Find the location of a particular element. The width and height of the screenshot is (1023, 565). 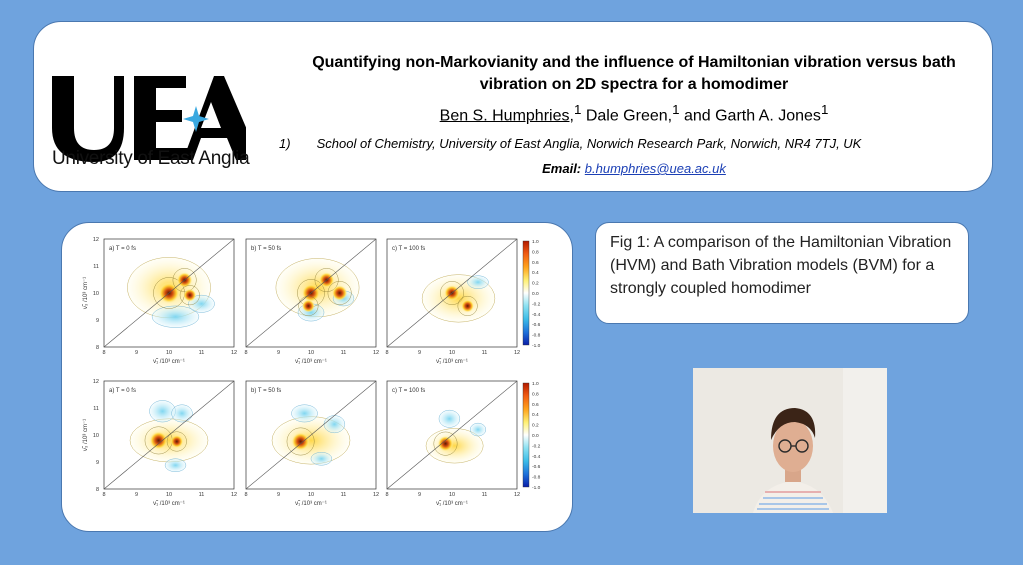

spectrum-panel-r2-c3 is located at coordinates (452, 435).